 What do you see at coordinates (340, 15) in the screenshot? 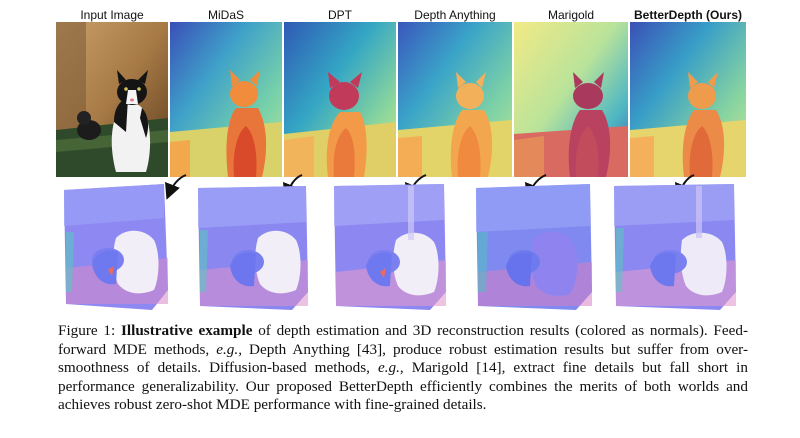
I see `column-label-dpt: DPT` at bounding box center [340, 15].